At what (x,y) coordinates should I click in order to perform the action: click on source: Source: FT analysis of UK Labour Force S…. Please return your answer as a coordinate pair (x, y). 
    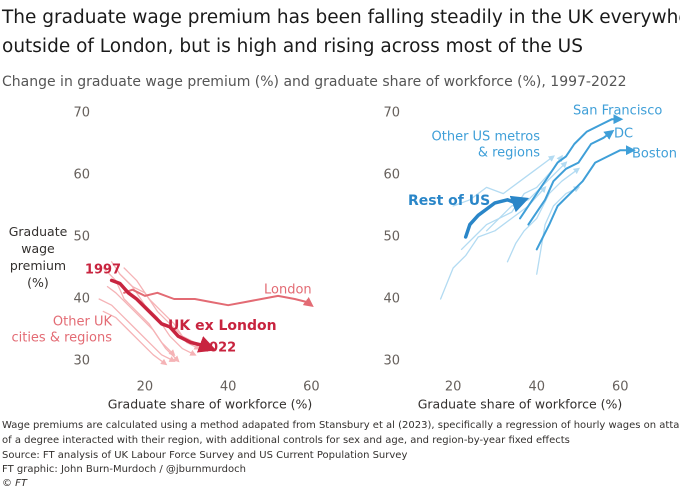
    Looking at the image, I should click on (204, 455).